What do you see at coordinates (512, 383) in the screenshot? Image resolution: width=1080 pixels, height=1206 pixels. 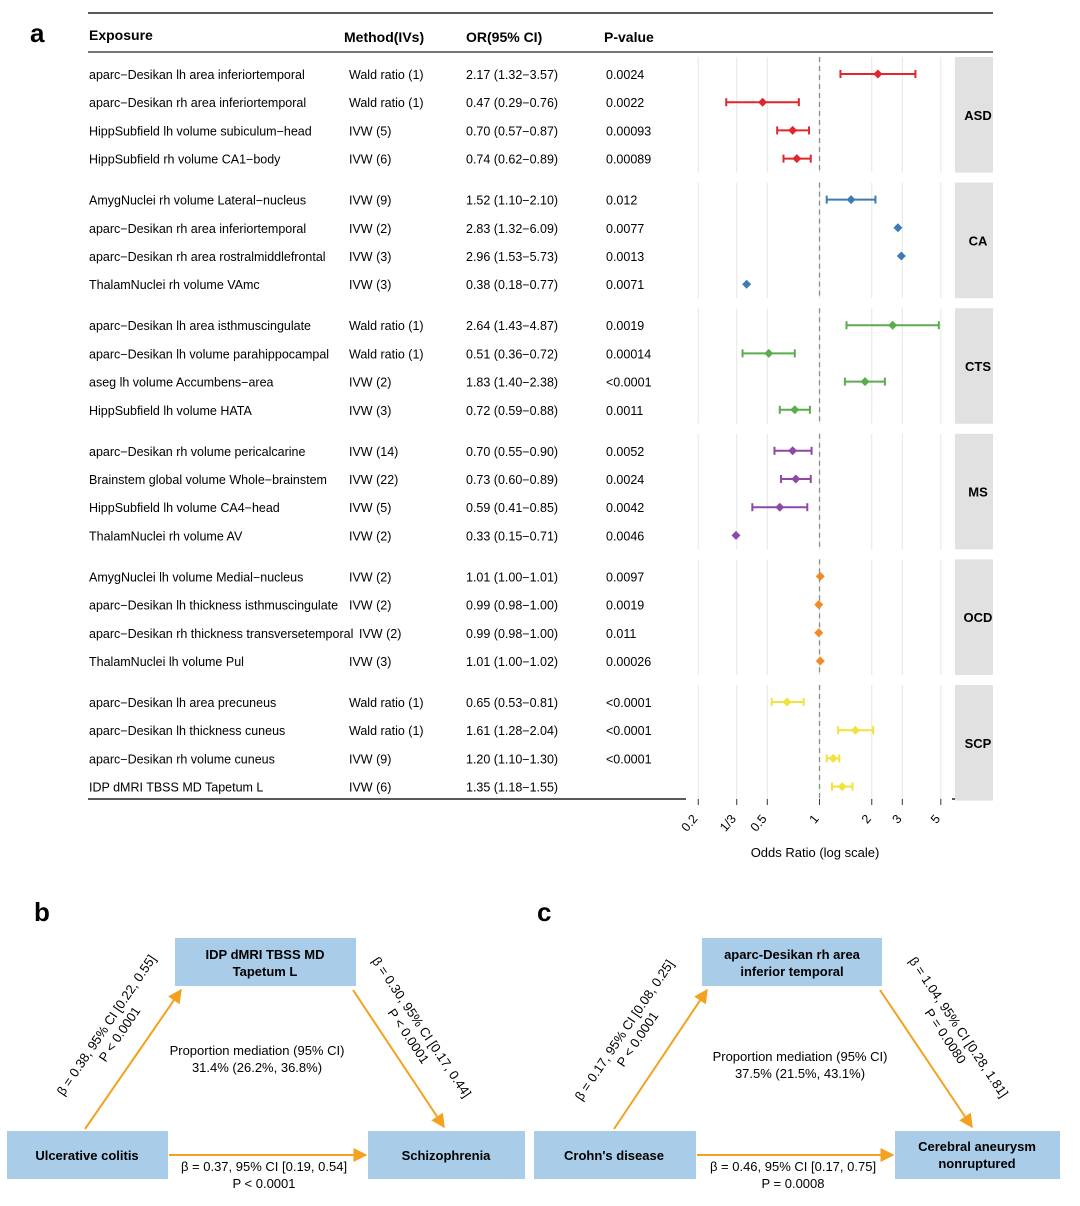 I see `or-cell: 1.83 (1.40−2.38)` at bounding box center [512, 383].